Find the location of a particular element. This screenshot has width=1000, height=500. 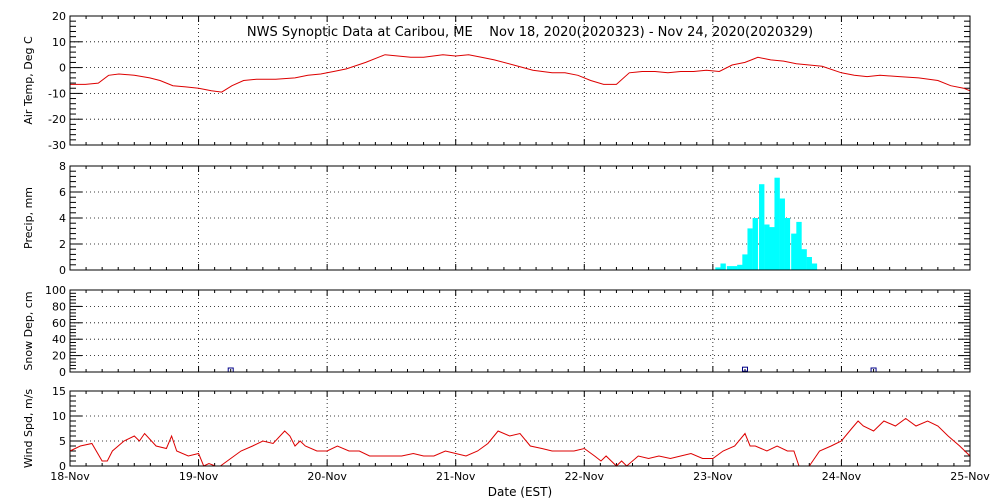

y-tick-label: -30 is located at coordinates (57, 145).